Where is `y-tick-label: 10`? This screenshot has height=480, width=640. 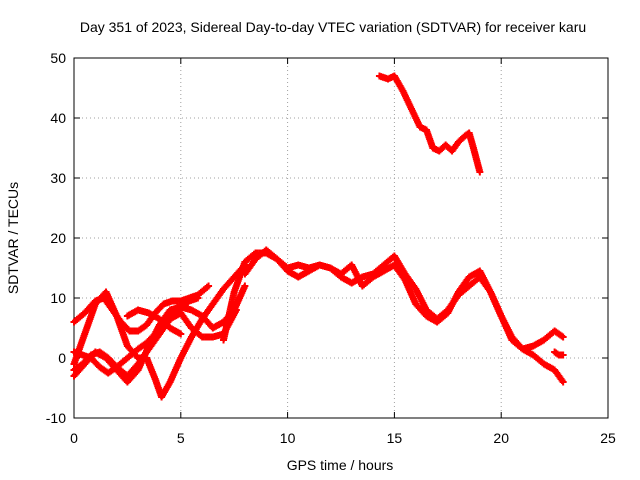
y-tick-label: 10 is located at coordinates (58, 298).